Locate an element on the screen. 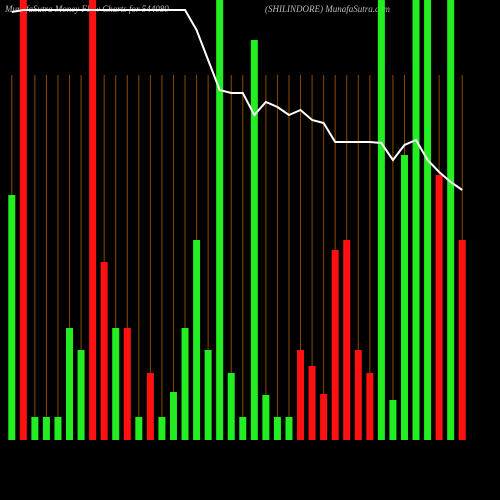  chart-subtitle: (SHILINDORE) MunafaSutra.com is located at coordinates (327, 9).